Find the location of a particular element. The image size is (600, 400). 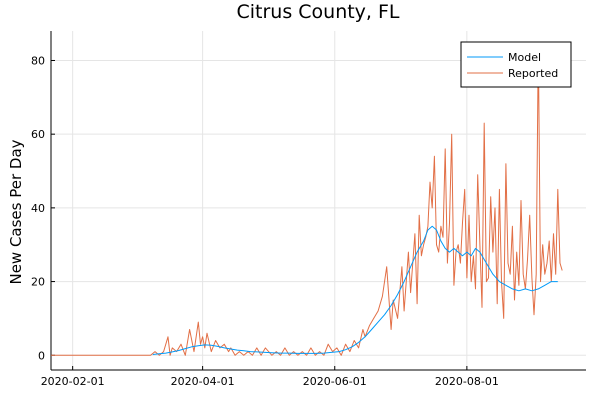

legend: Model Reported is located at coordinates (516, 64).